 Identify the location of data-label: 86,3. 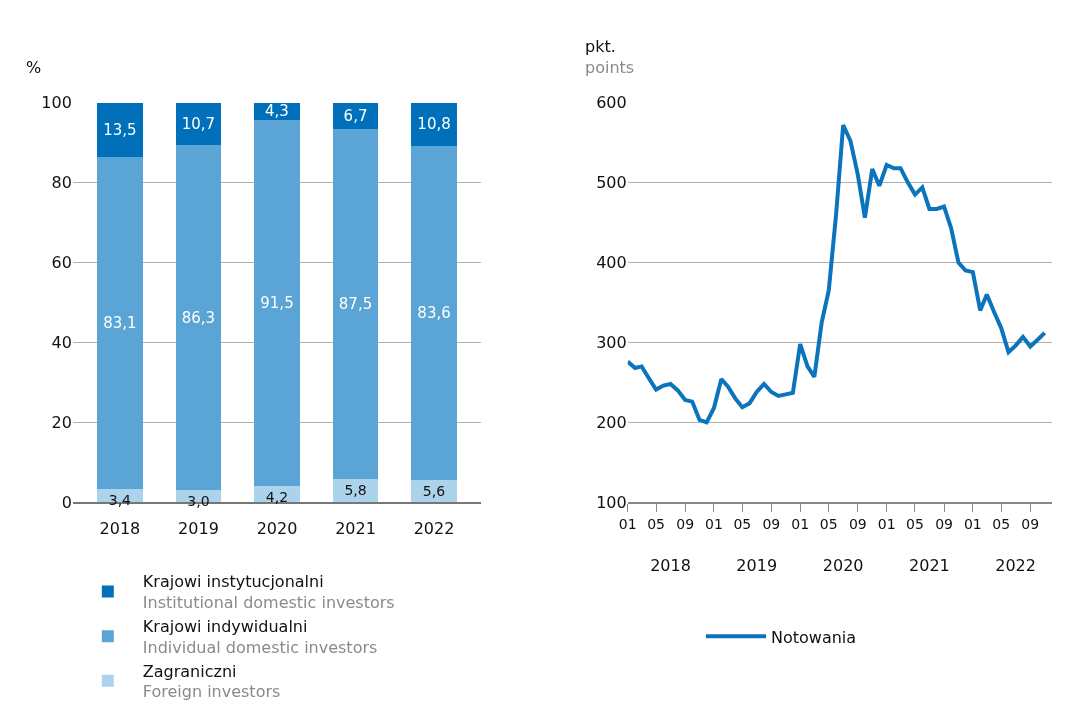
(198, 317).